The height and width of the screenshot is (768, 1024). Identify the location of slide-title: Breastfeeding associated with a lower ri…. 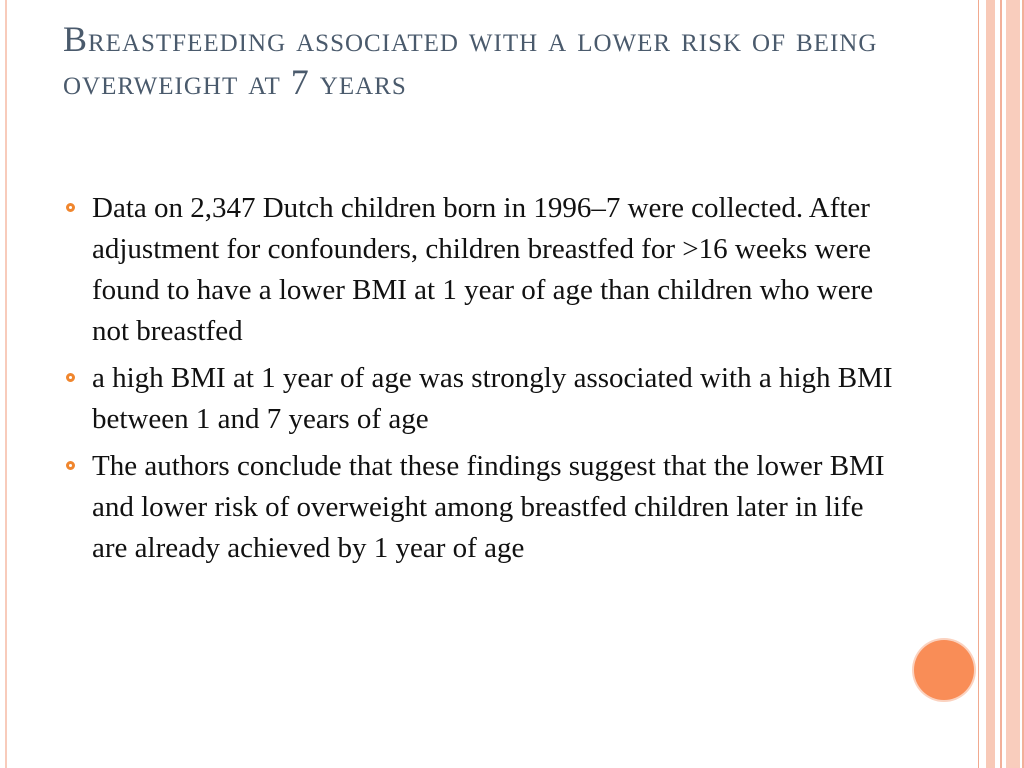
(470, 60).